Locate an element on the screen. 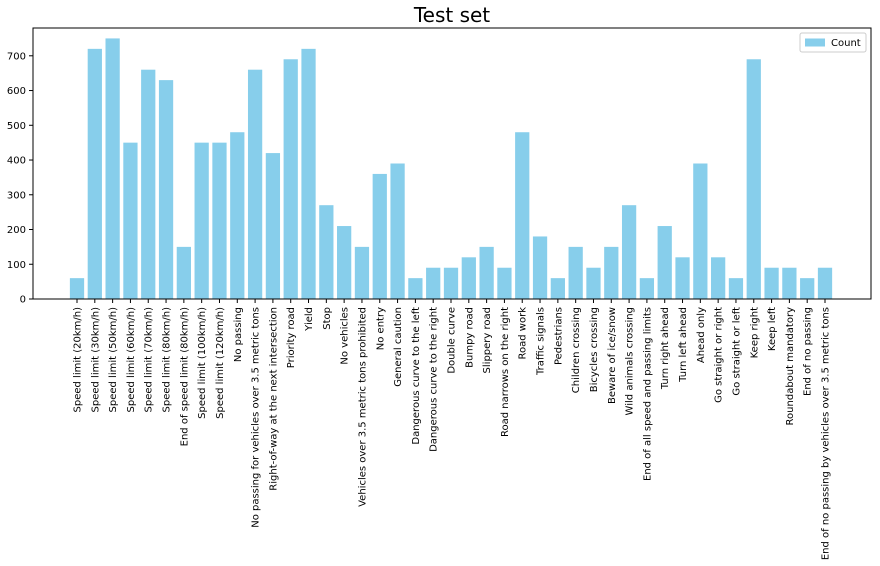 Image resolution: width=880 pixels, height=566 pixels. x-tick-label: Beware of ice/snow is located at coordinates (612, 355).